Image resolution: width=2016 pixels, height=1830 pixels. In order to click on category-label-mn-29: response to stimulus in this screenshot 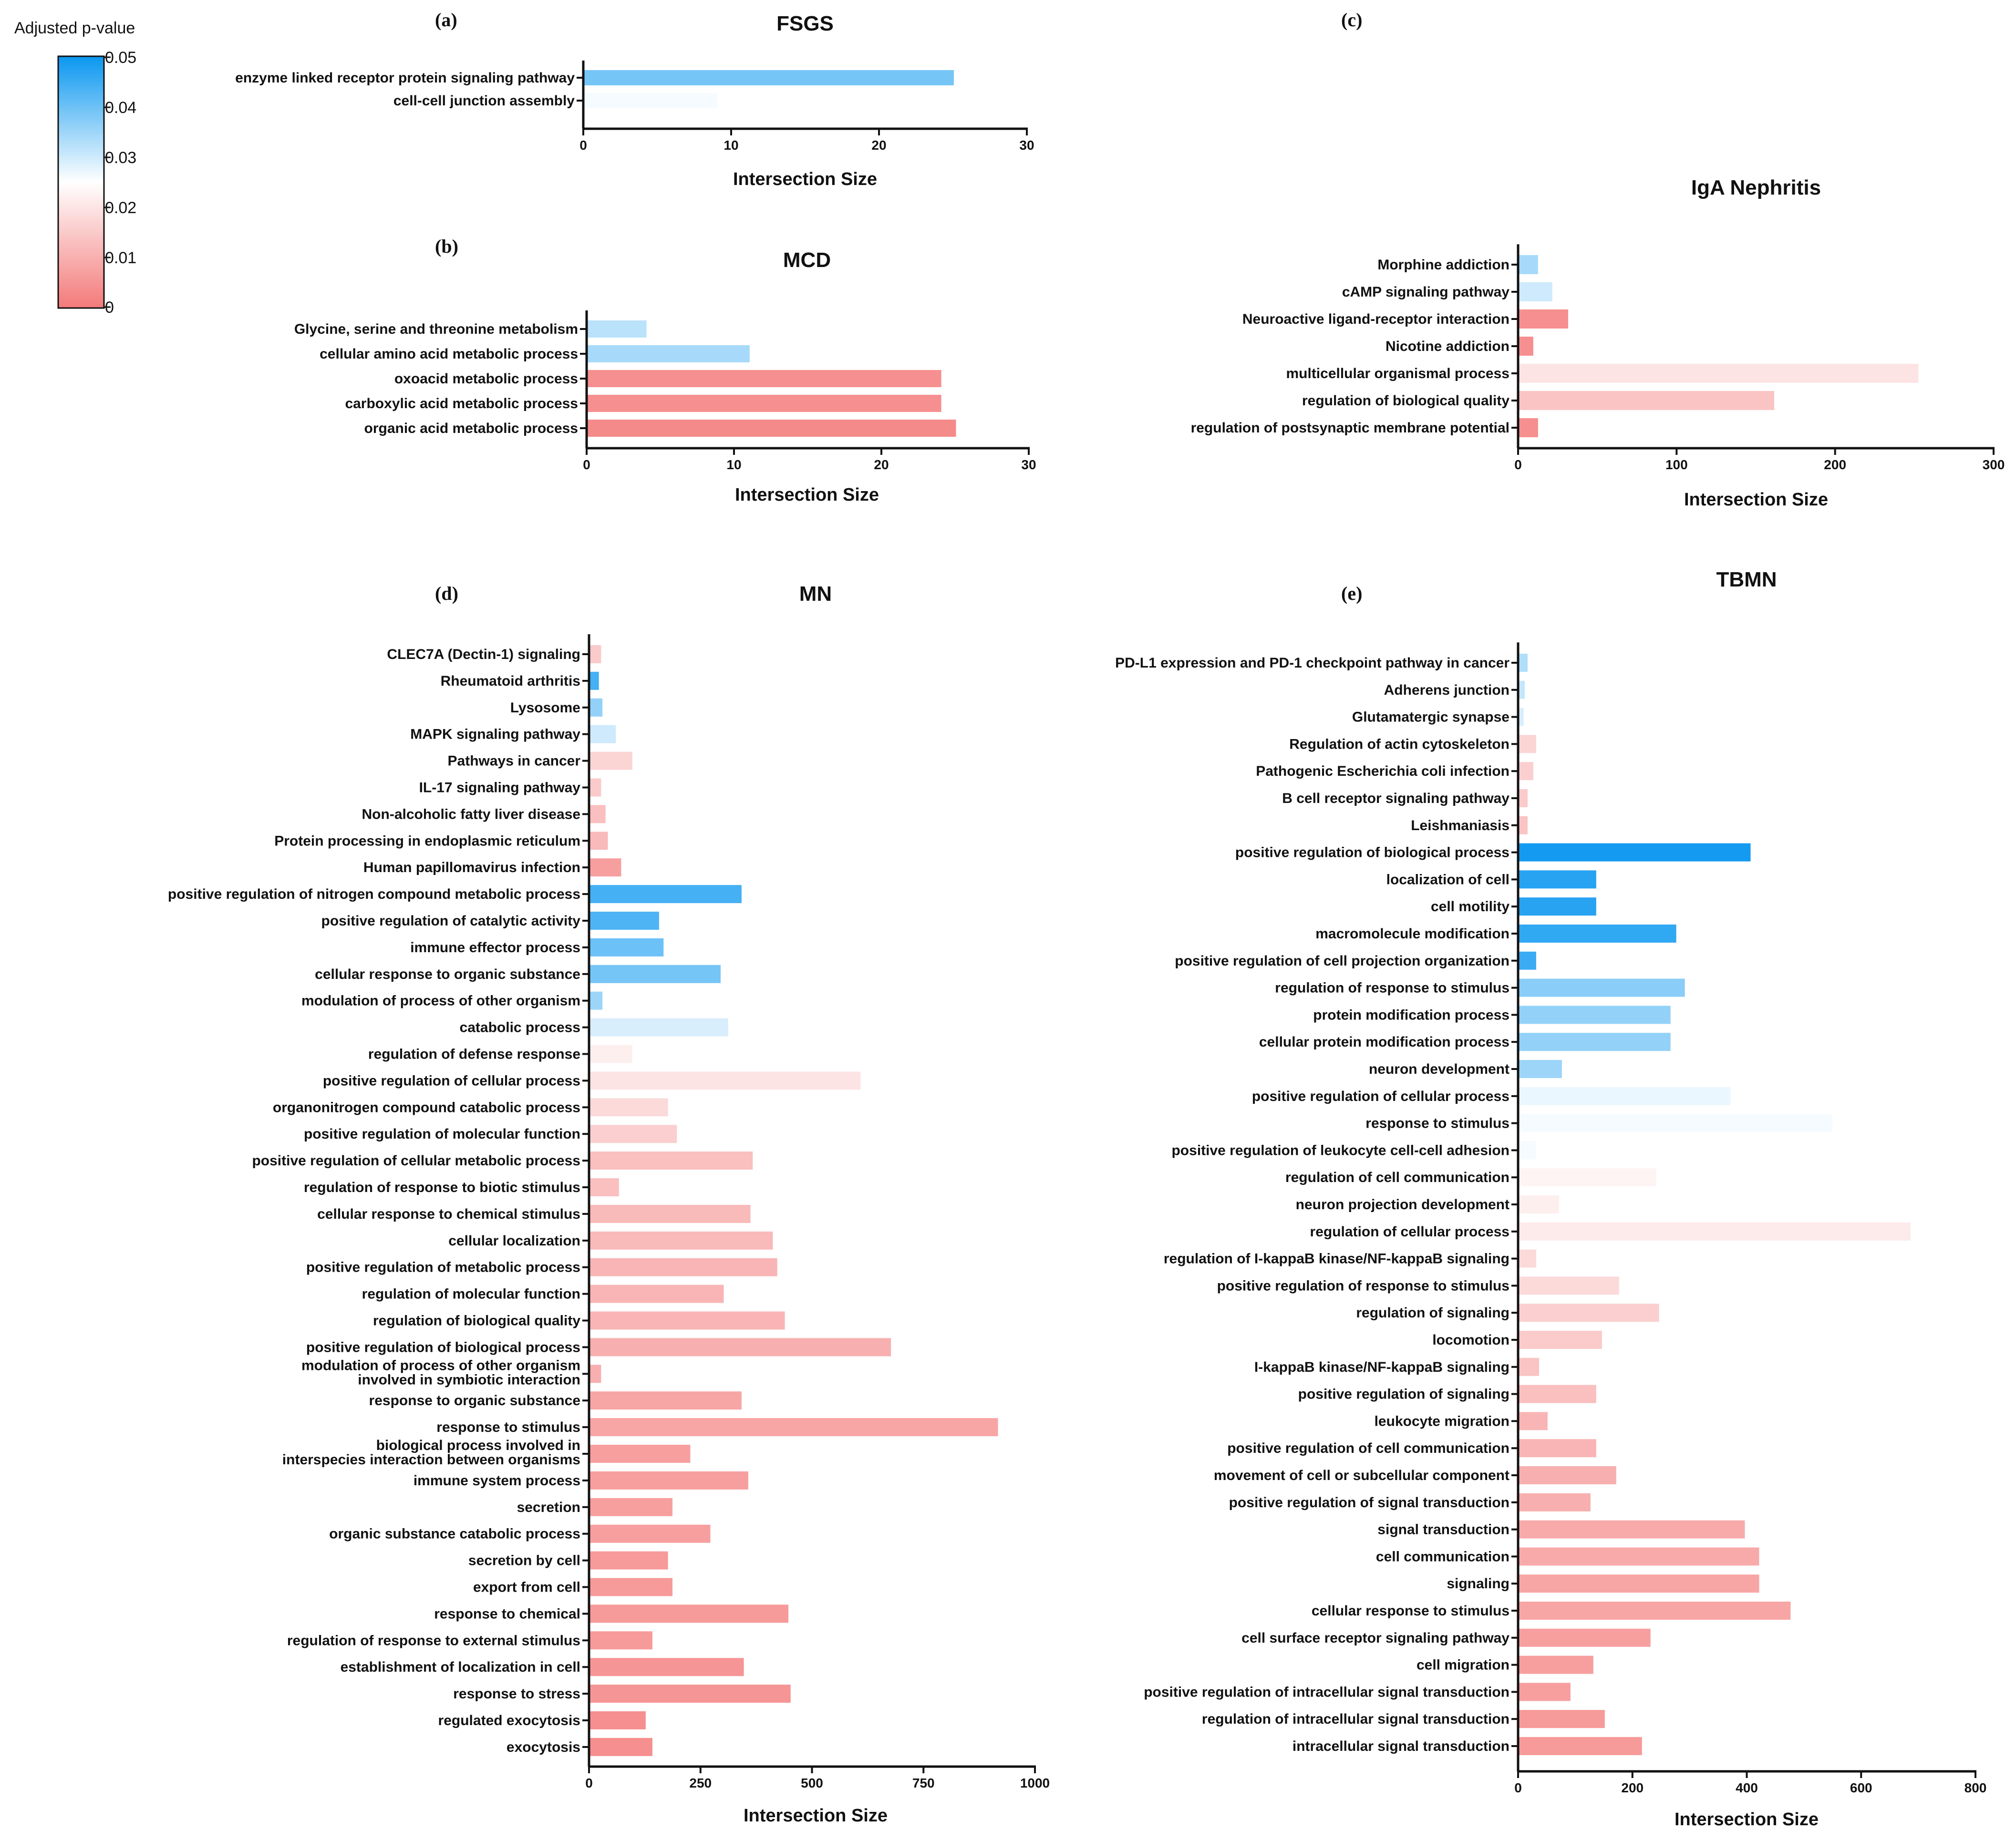, I will do `click(508, 1427)`.